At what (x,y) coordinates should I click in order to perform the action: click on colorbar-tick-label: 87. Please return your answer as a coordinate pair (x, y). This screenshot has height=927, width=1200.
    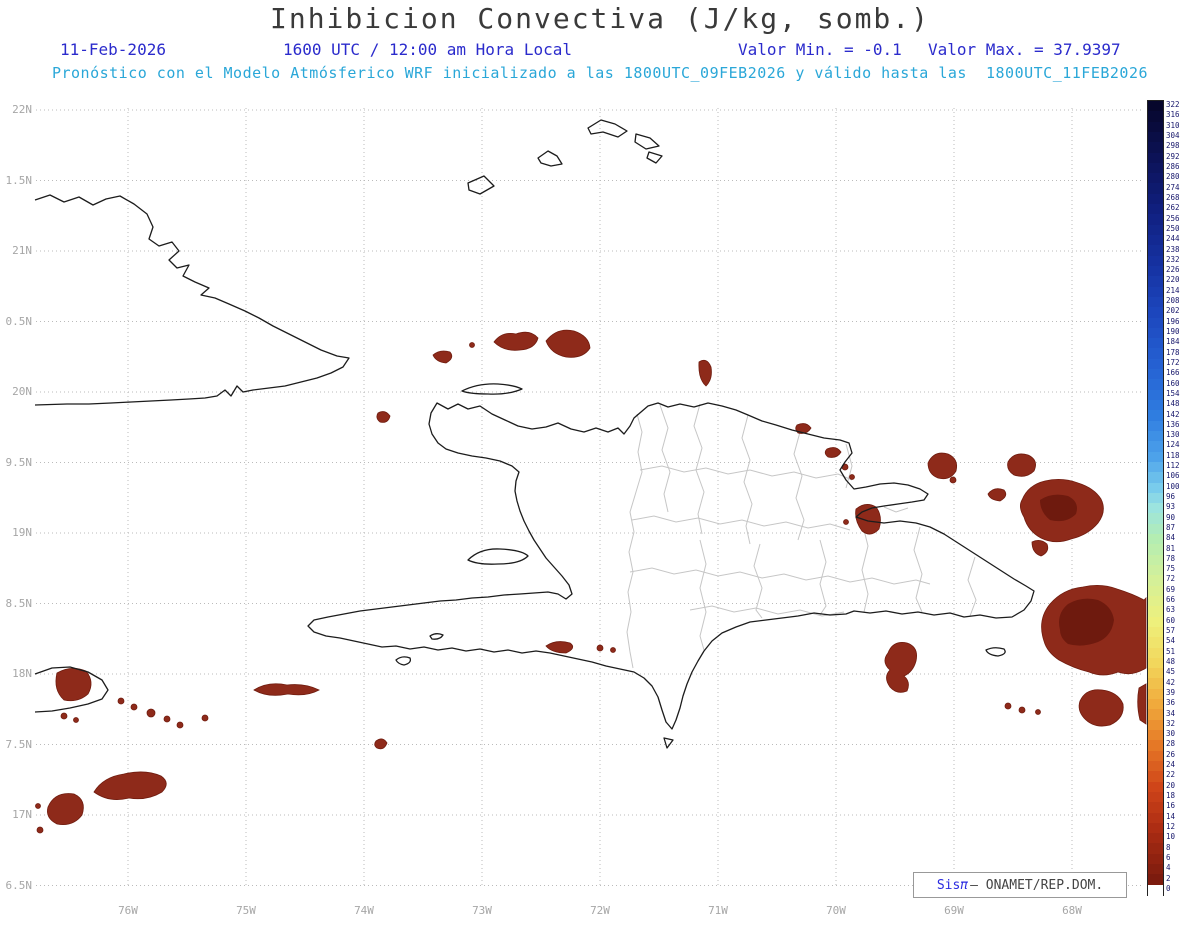
    Looking at the image, I should click on (1171, 527).